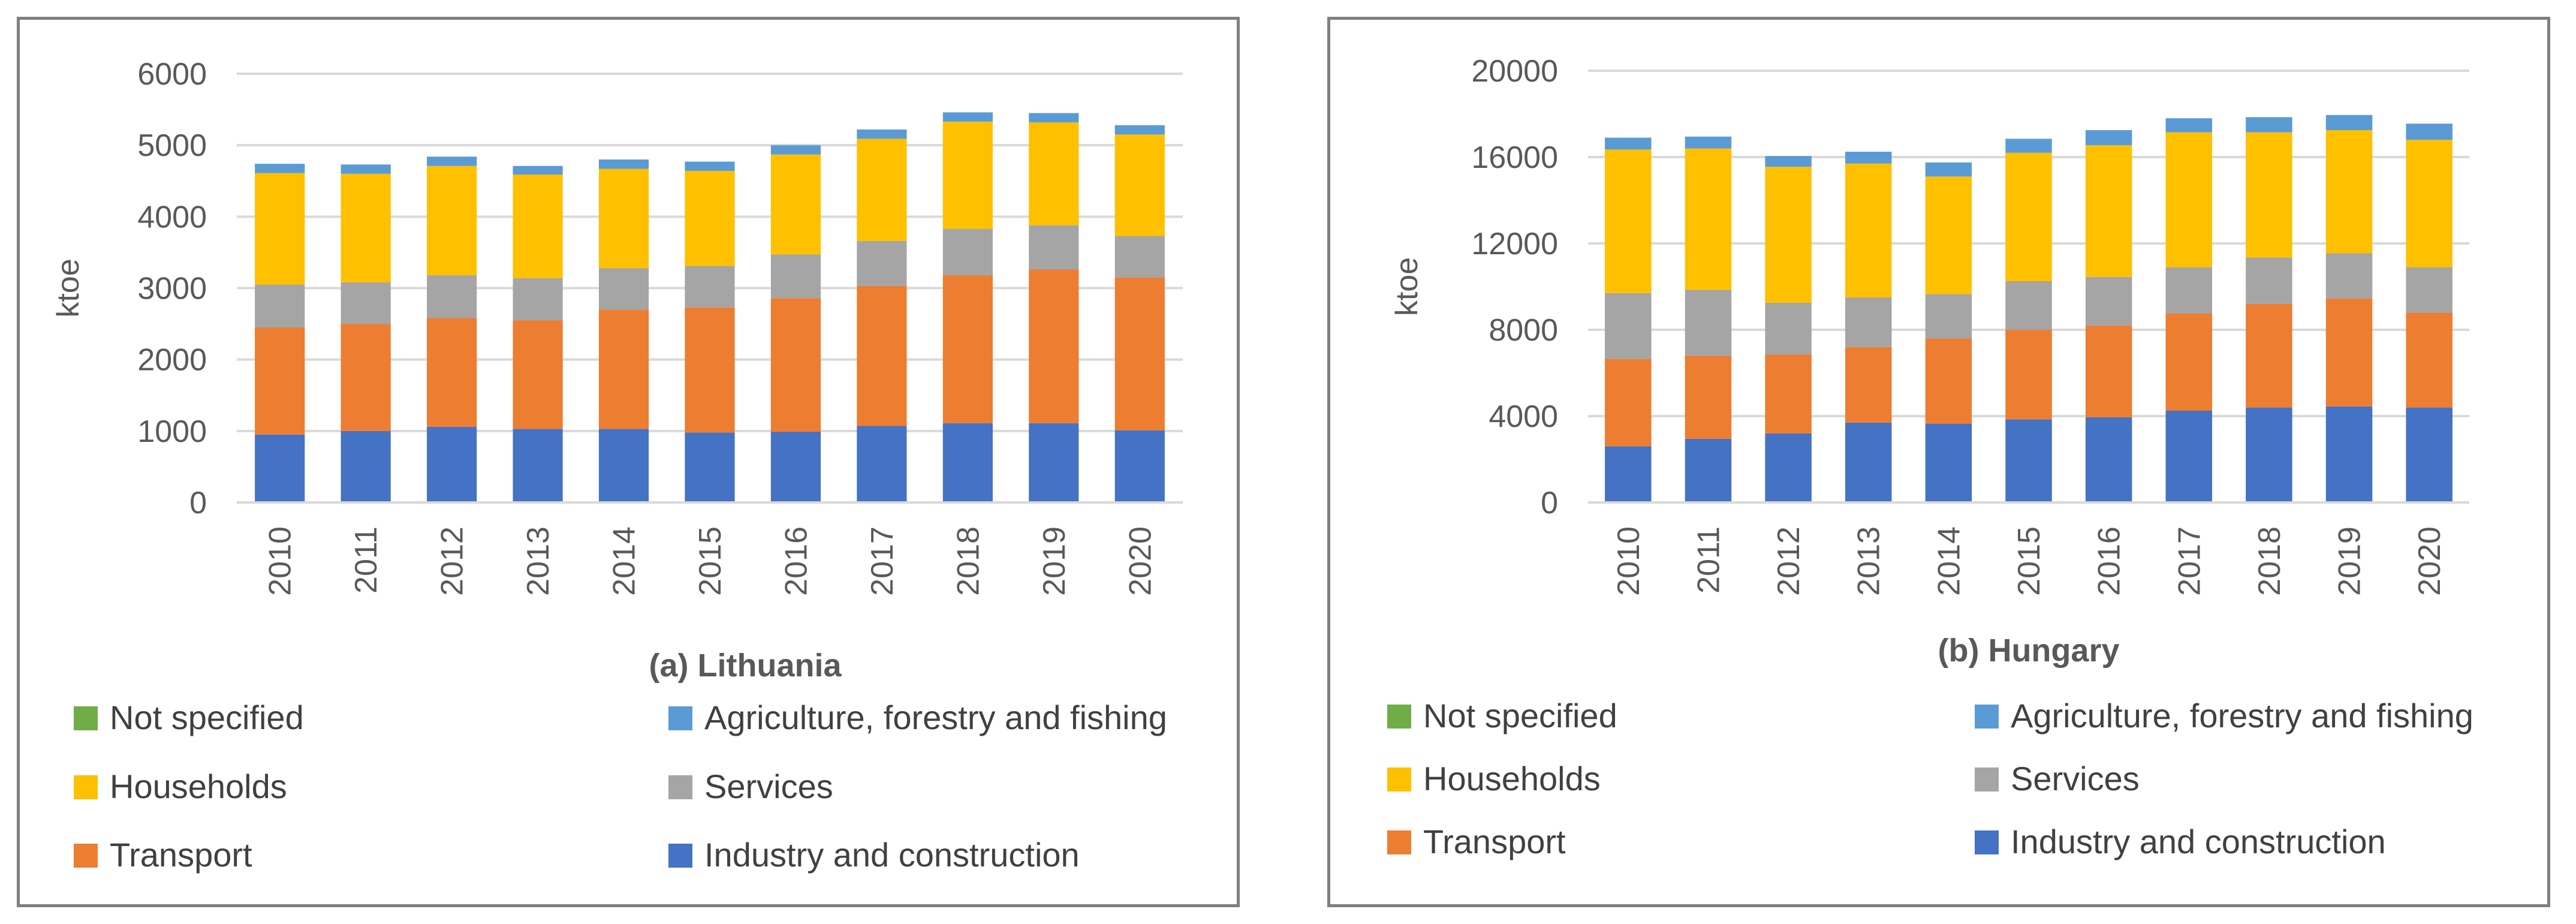 The image size is (2576, 924). Describe the element at coordinates (280, 229) in the screenshot. I see `lithuania-bar-households-2010` at that location.